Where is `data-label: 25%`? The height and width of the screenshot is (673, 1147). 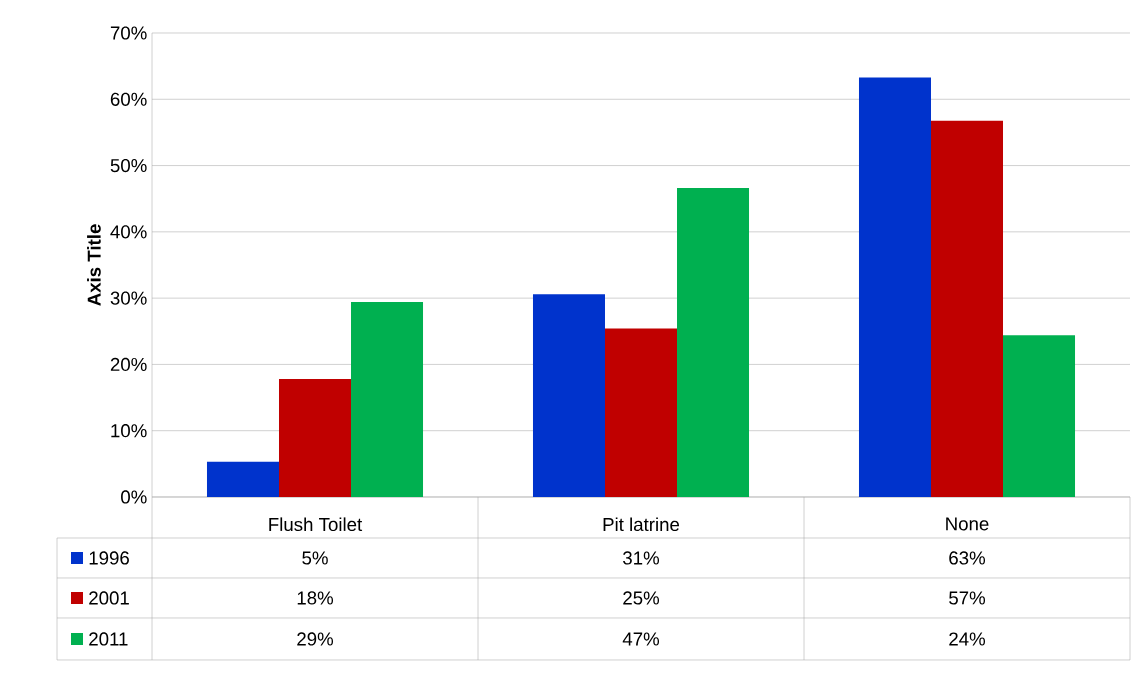 data-label: 25% is located at coordinates (641, 598).